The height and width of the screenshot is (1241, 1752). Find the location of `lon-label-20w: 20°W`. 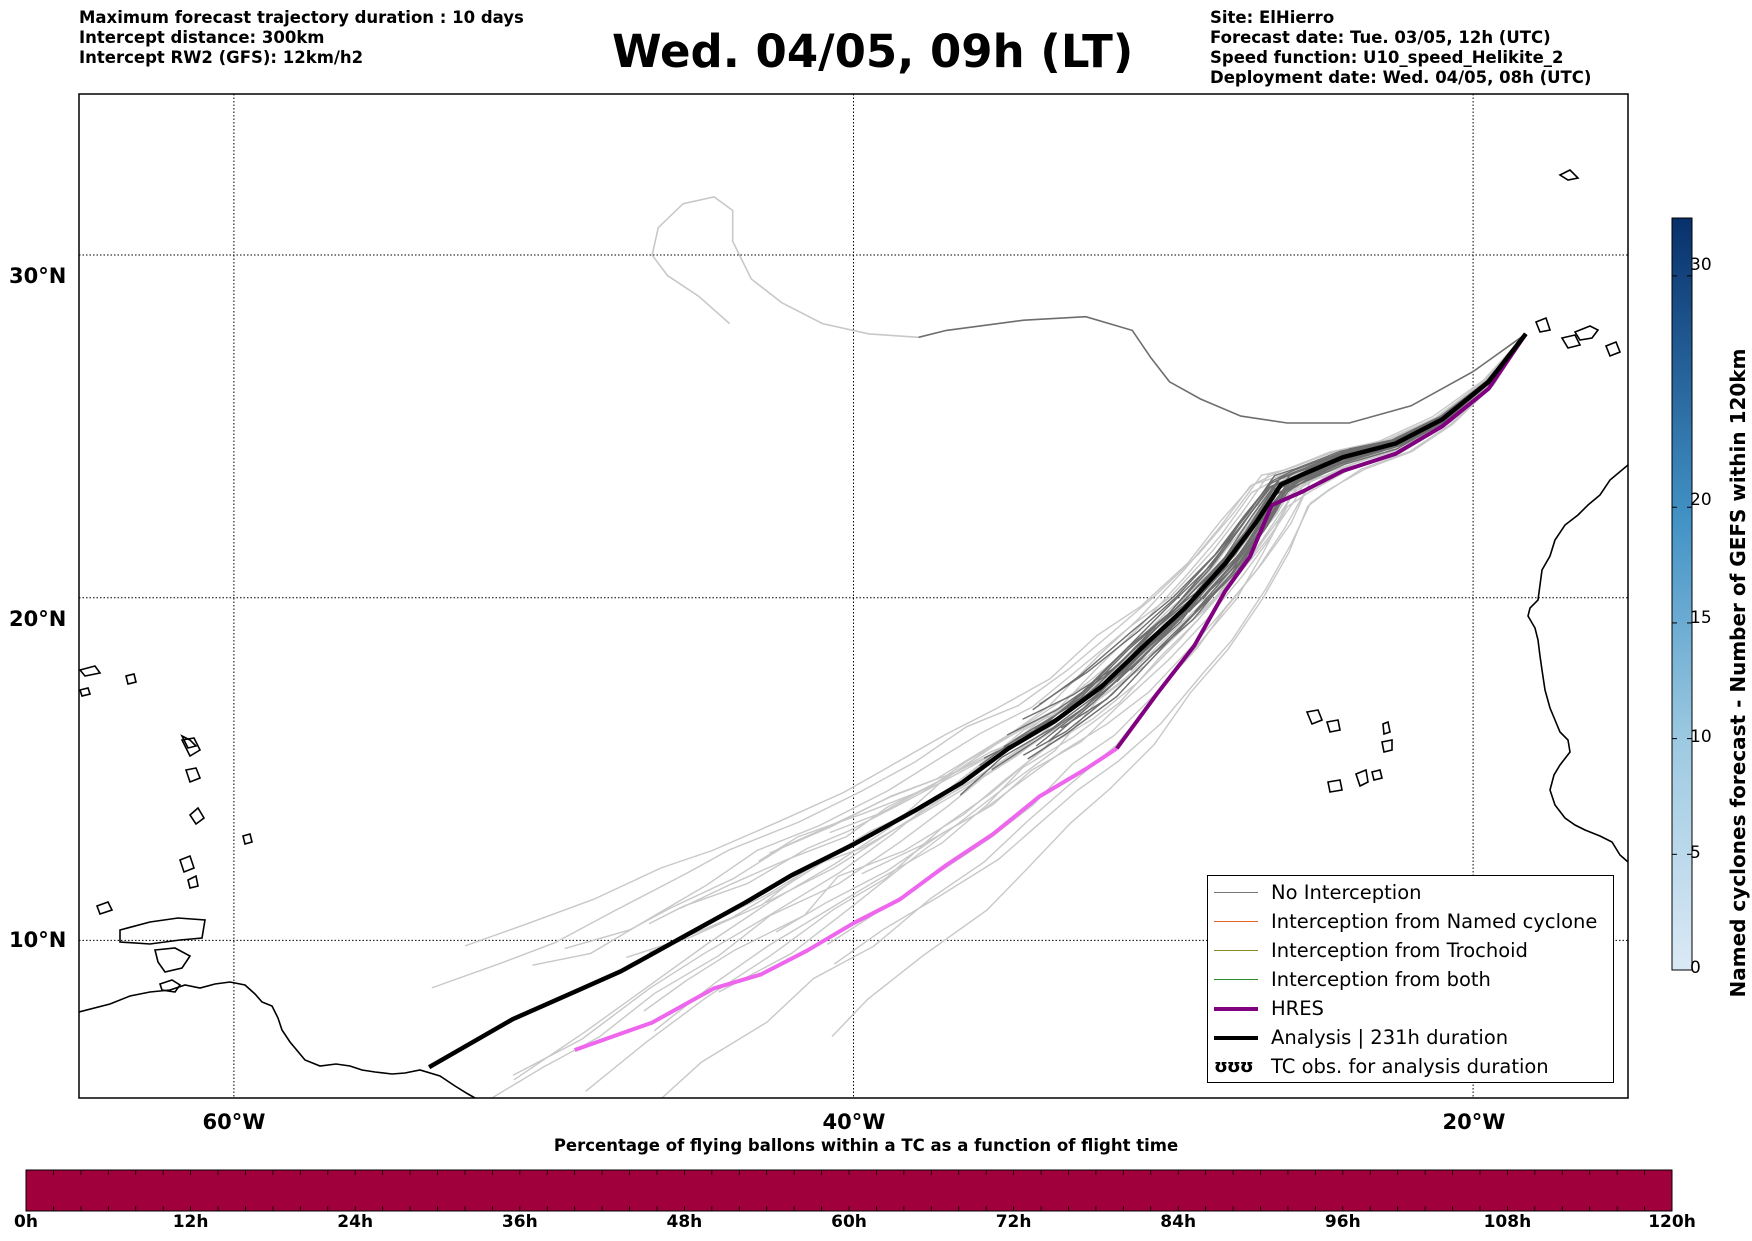

lon-label-20w: 20°W is located at coordinates (1474, 1122).